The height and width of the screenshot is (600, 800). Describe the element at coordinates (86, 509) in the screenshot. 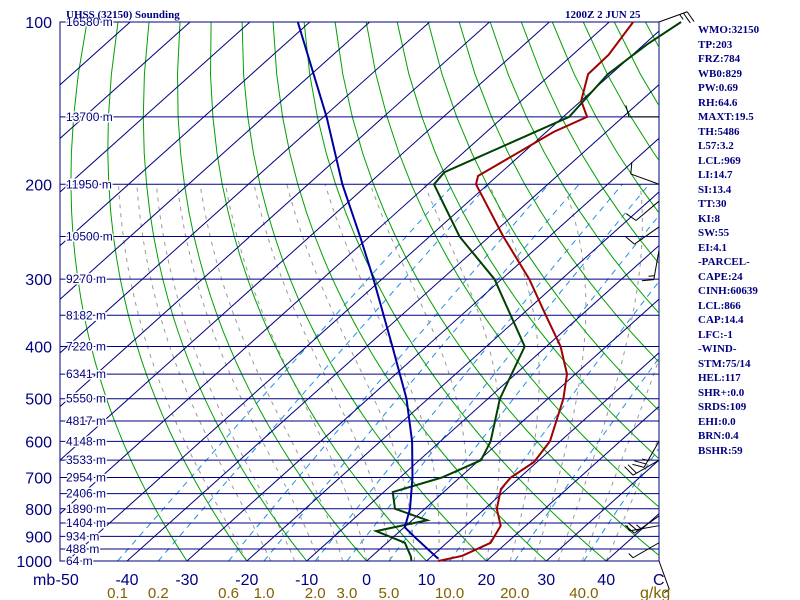

I see `height-label: 1890 m` at that location.